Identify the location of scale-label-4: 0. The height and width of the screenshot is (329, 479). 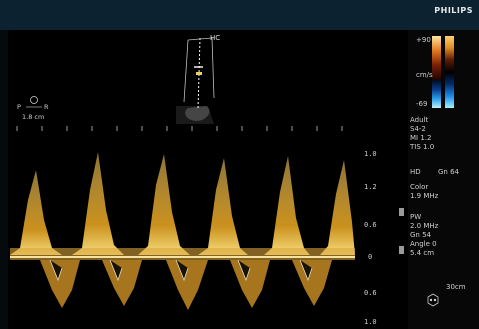
(370, 257).